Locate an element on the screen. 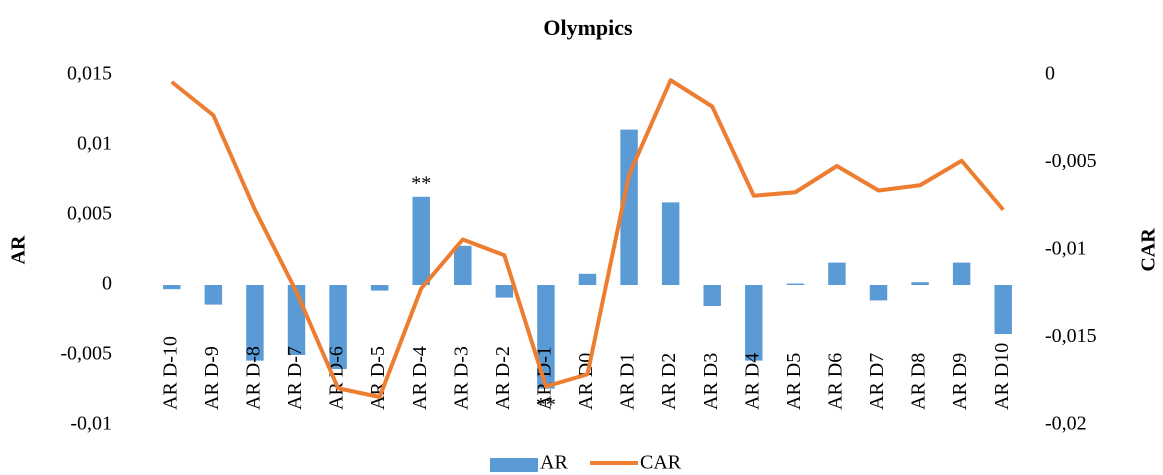 The height and width of the screenshot is (475, 1163). x-tick-label: AR D-8 is located at coordinates (254, 378).